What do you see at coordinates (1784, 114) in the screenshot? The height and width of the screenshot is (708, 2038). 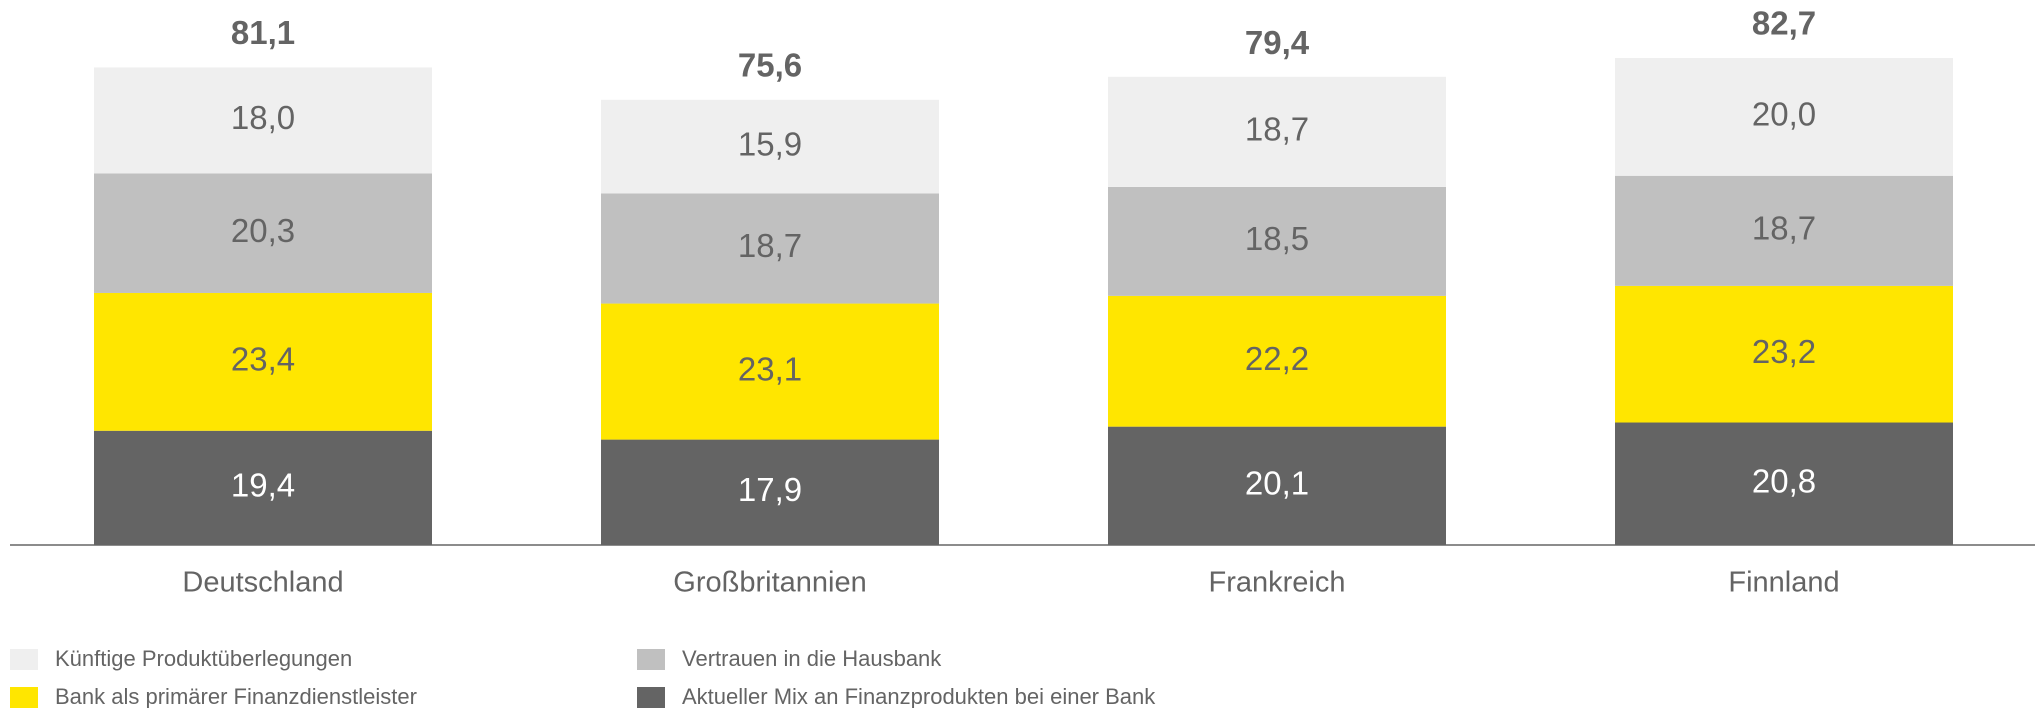 I see `value-label: 20,0` at bounding box center [1784, 114].